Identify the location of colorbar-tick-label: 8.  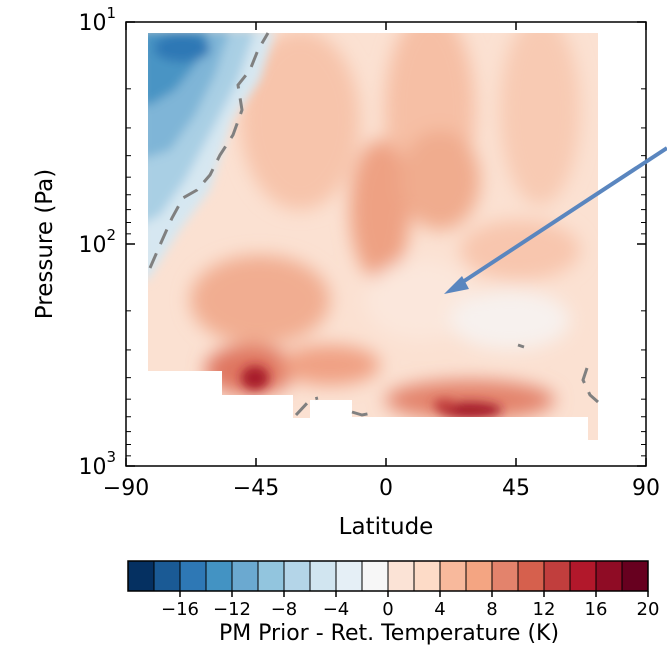
(491, 609).